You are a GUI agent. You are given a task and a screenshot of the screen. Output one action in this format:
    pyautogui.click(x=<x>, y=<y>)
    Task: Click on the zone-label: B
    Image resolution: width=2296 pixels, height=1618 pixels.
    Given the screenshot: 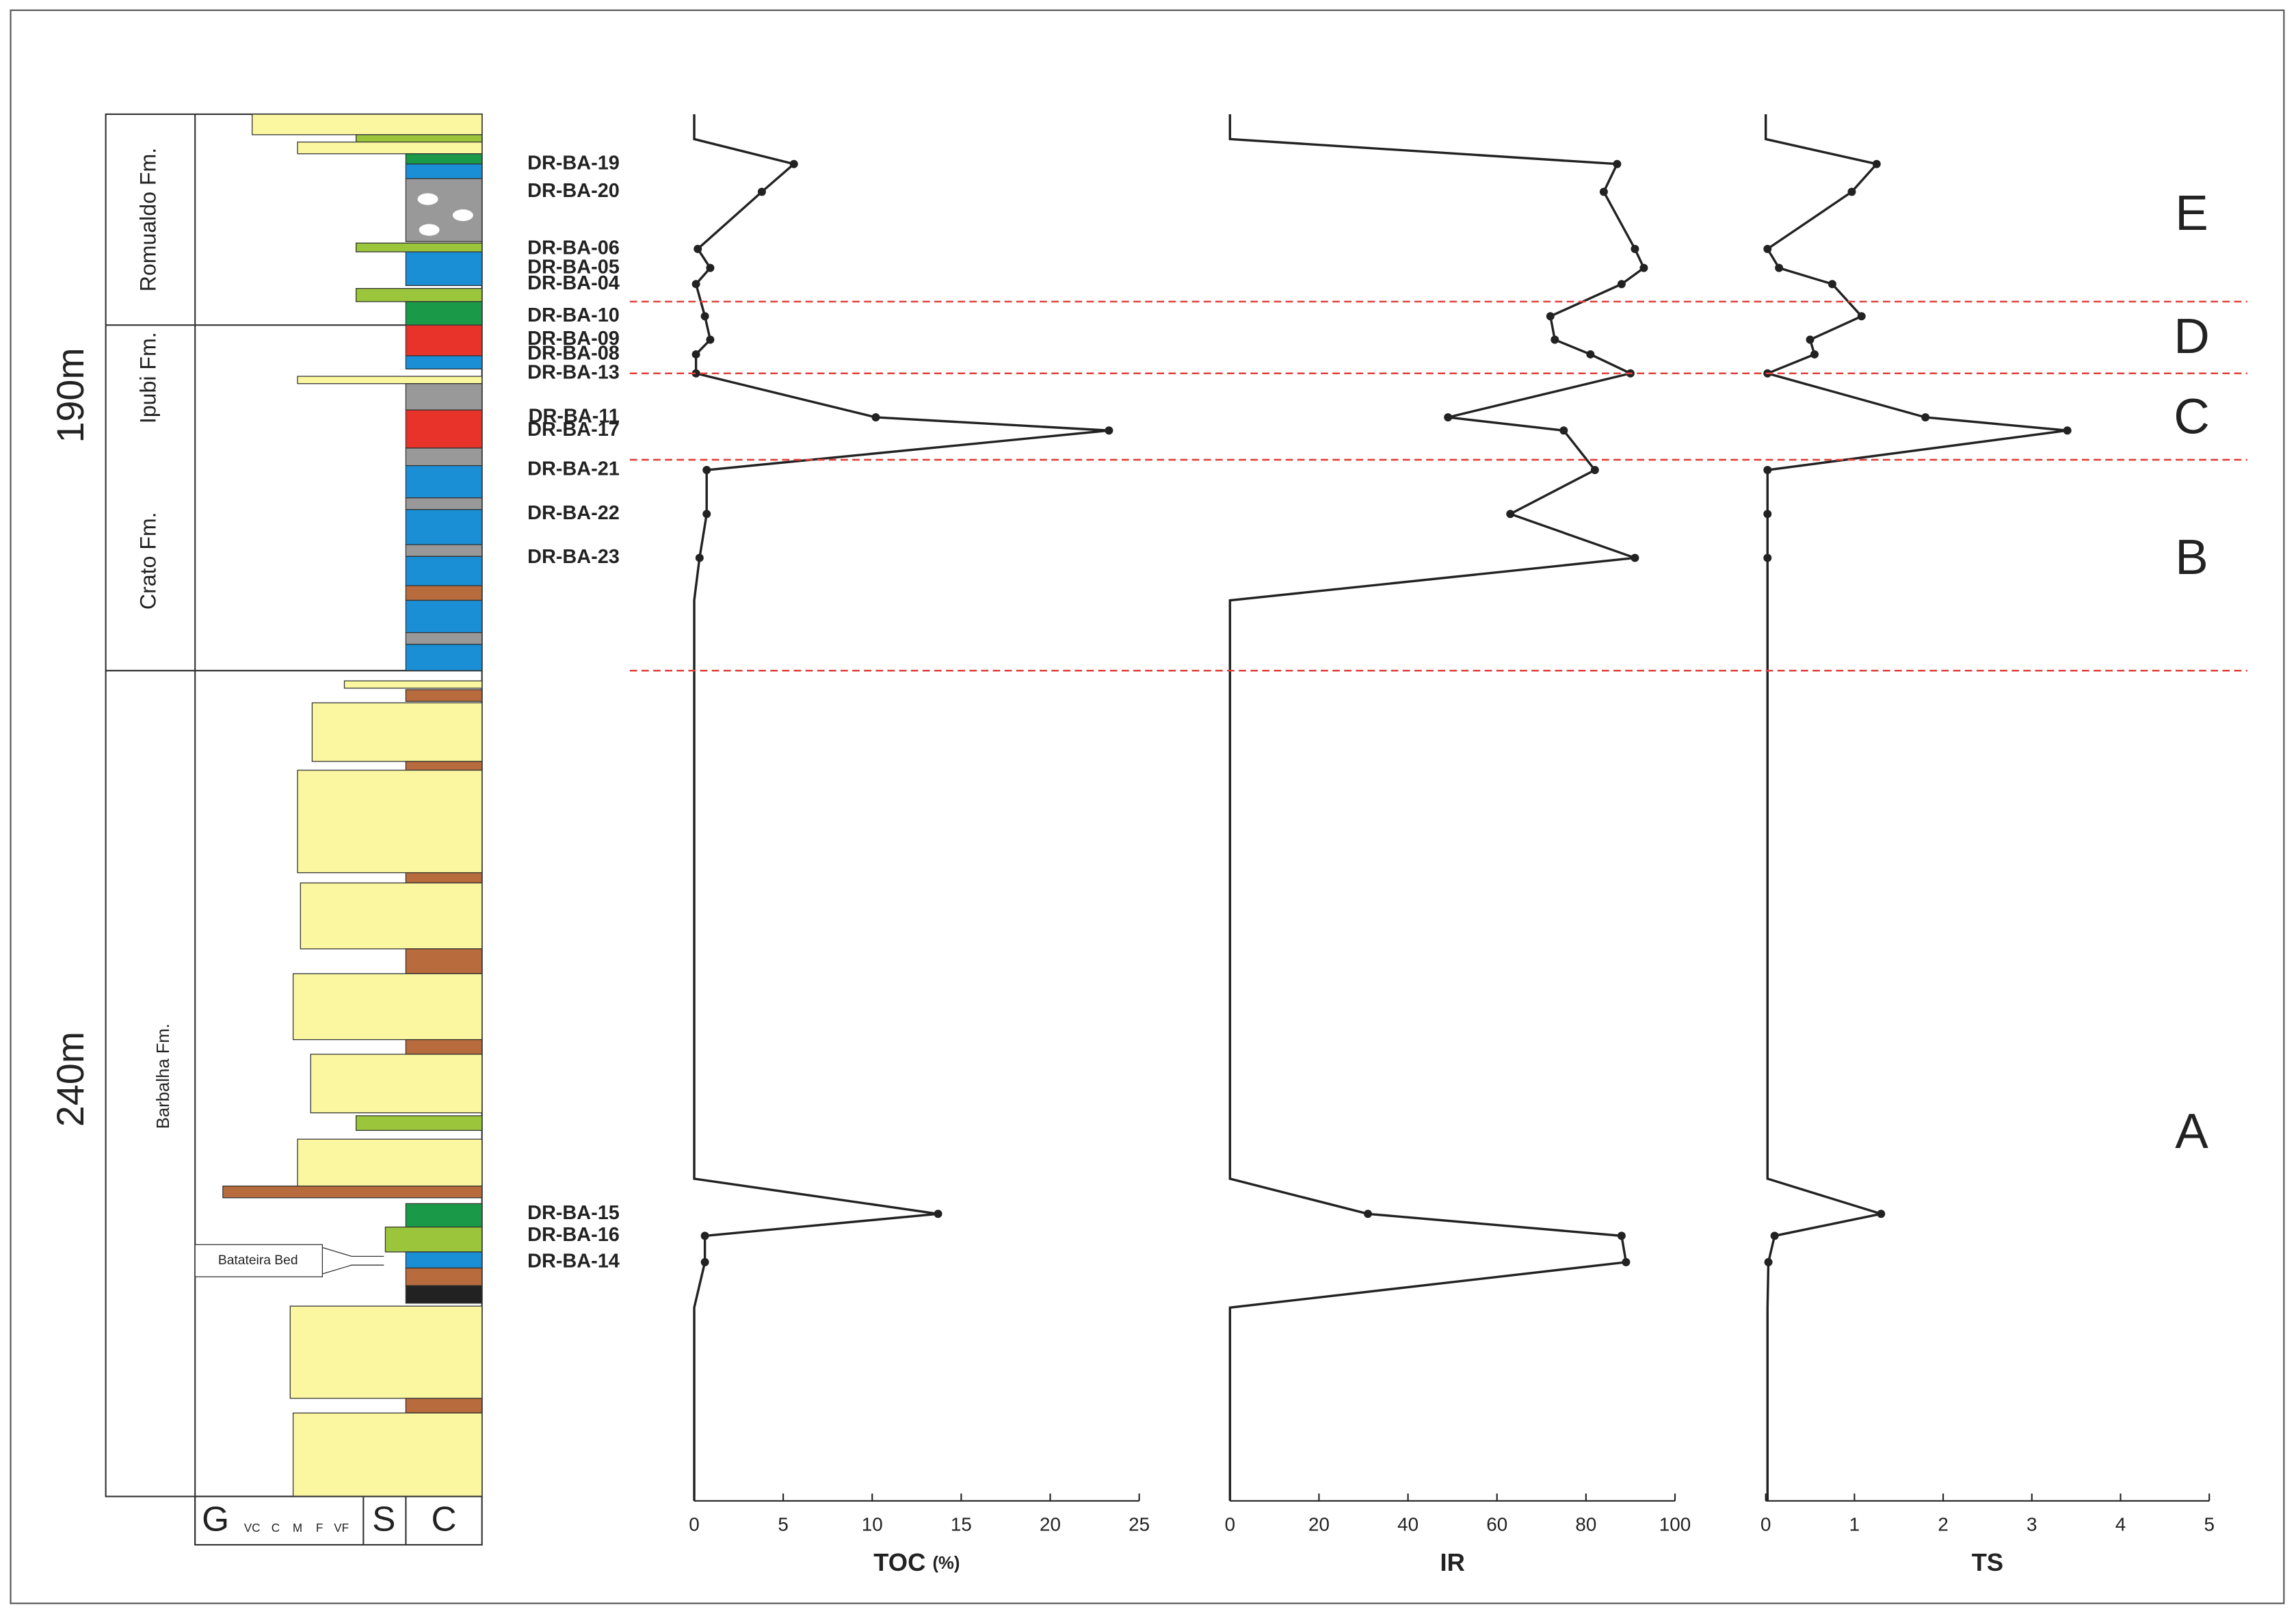 What is the action you would take?
    pyautogui.click(x=2191, y=557)
    